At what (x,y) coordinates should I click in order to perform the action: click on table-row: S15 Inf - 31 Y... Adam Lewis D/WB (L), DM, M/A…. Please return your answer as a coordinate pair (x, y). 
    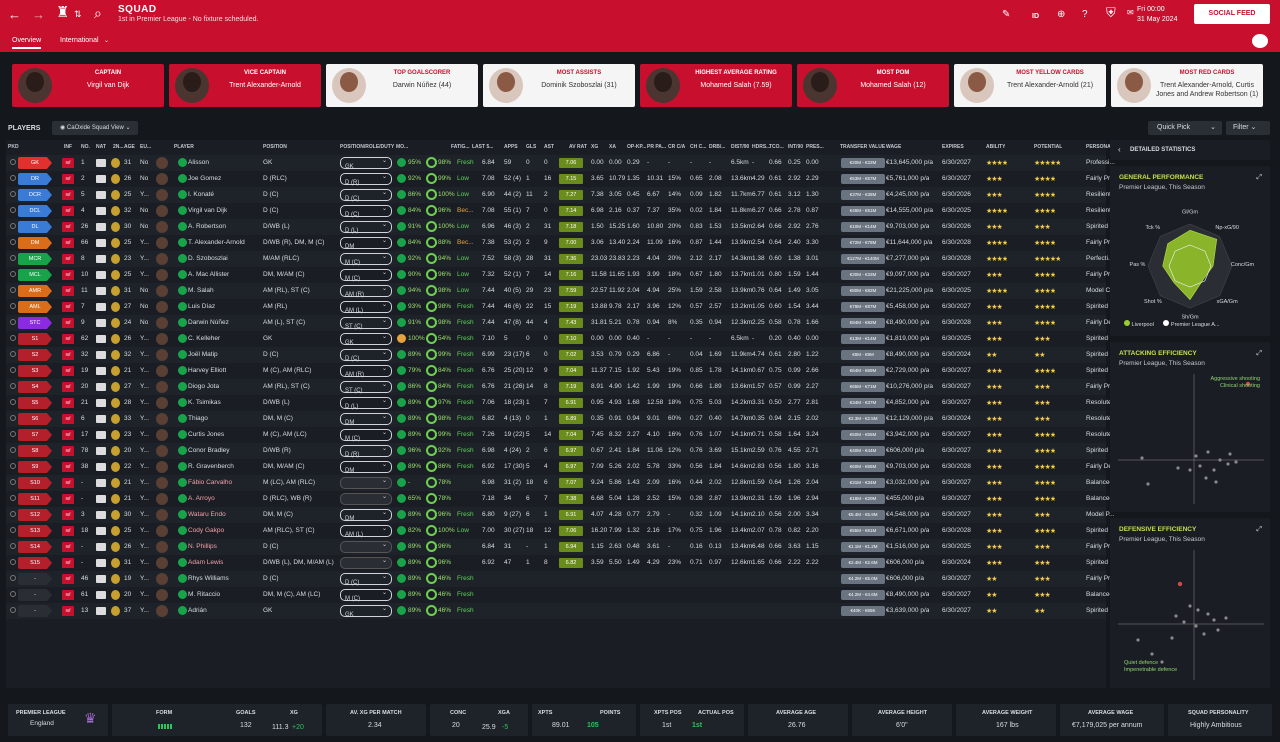
    Looking at the image, I should click on (557, 563).